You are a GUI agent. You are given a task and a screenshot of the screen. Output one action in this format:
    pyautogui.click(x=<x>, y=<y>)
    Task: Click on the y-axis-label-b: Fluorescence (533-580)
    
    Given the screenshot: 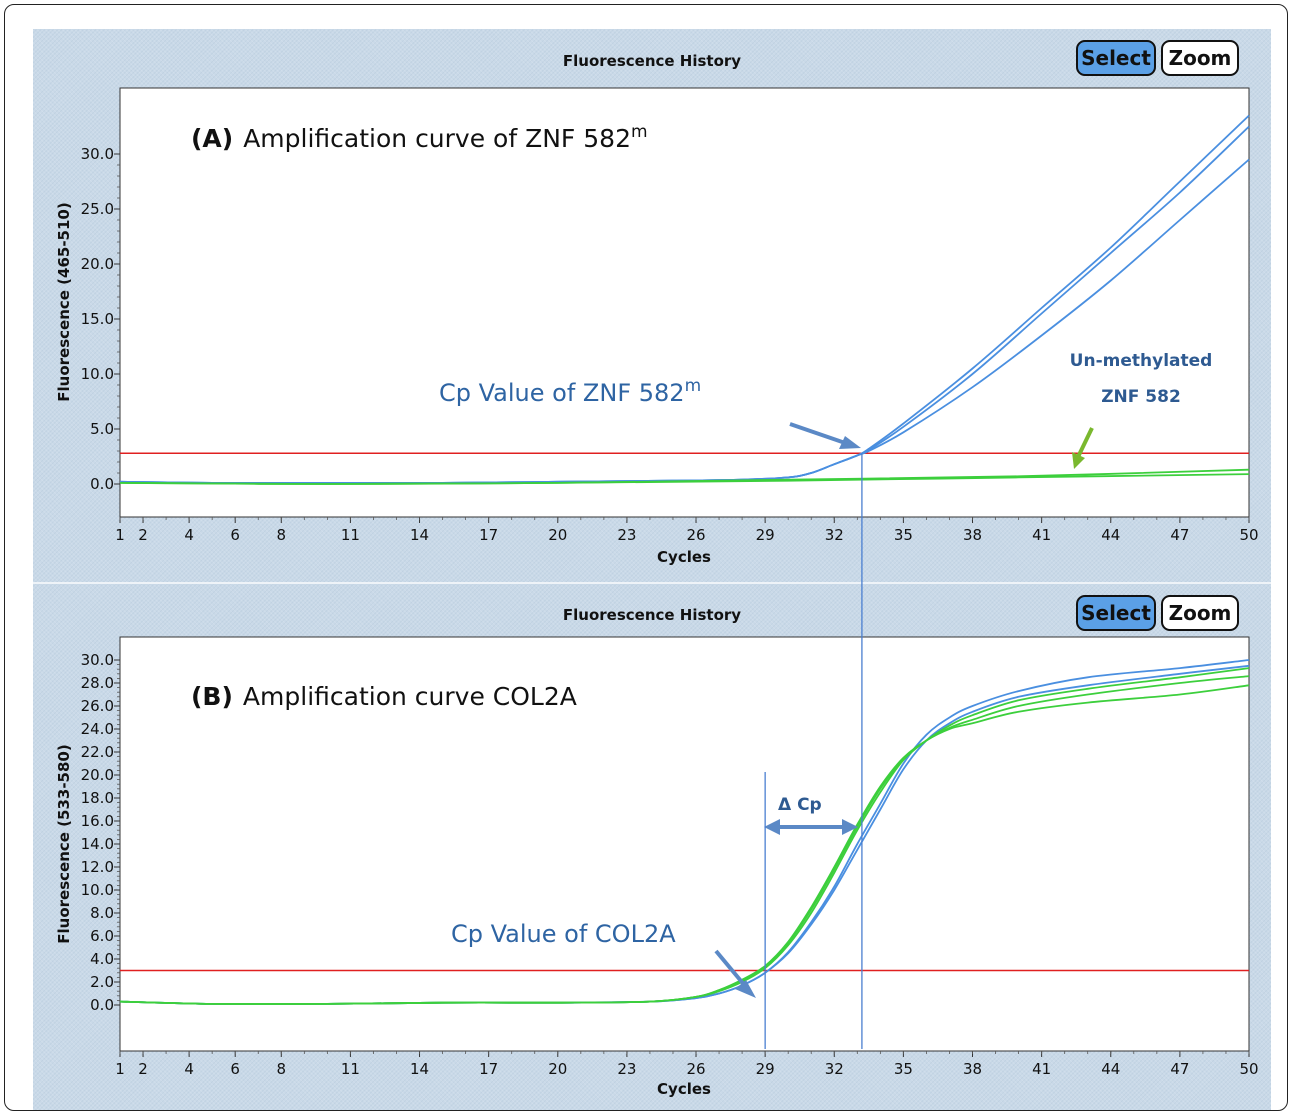 What is the action you would take?
    pyautogui.click(x=64, y=843)
    